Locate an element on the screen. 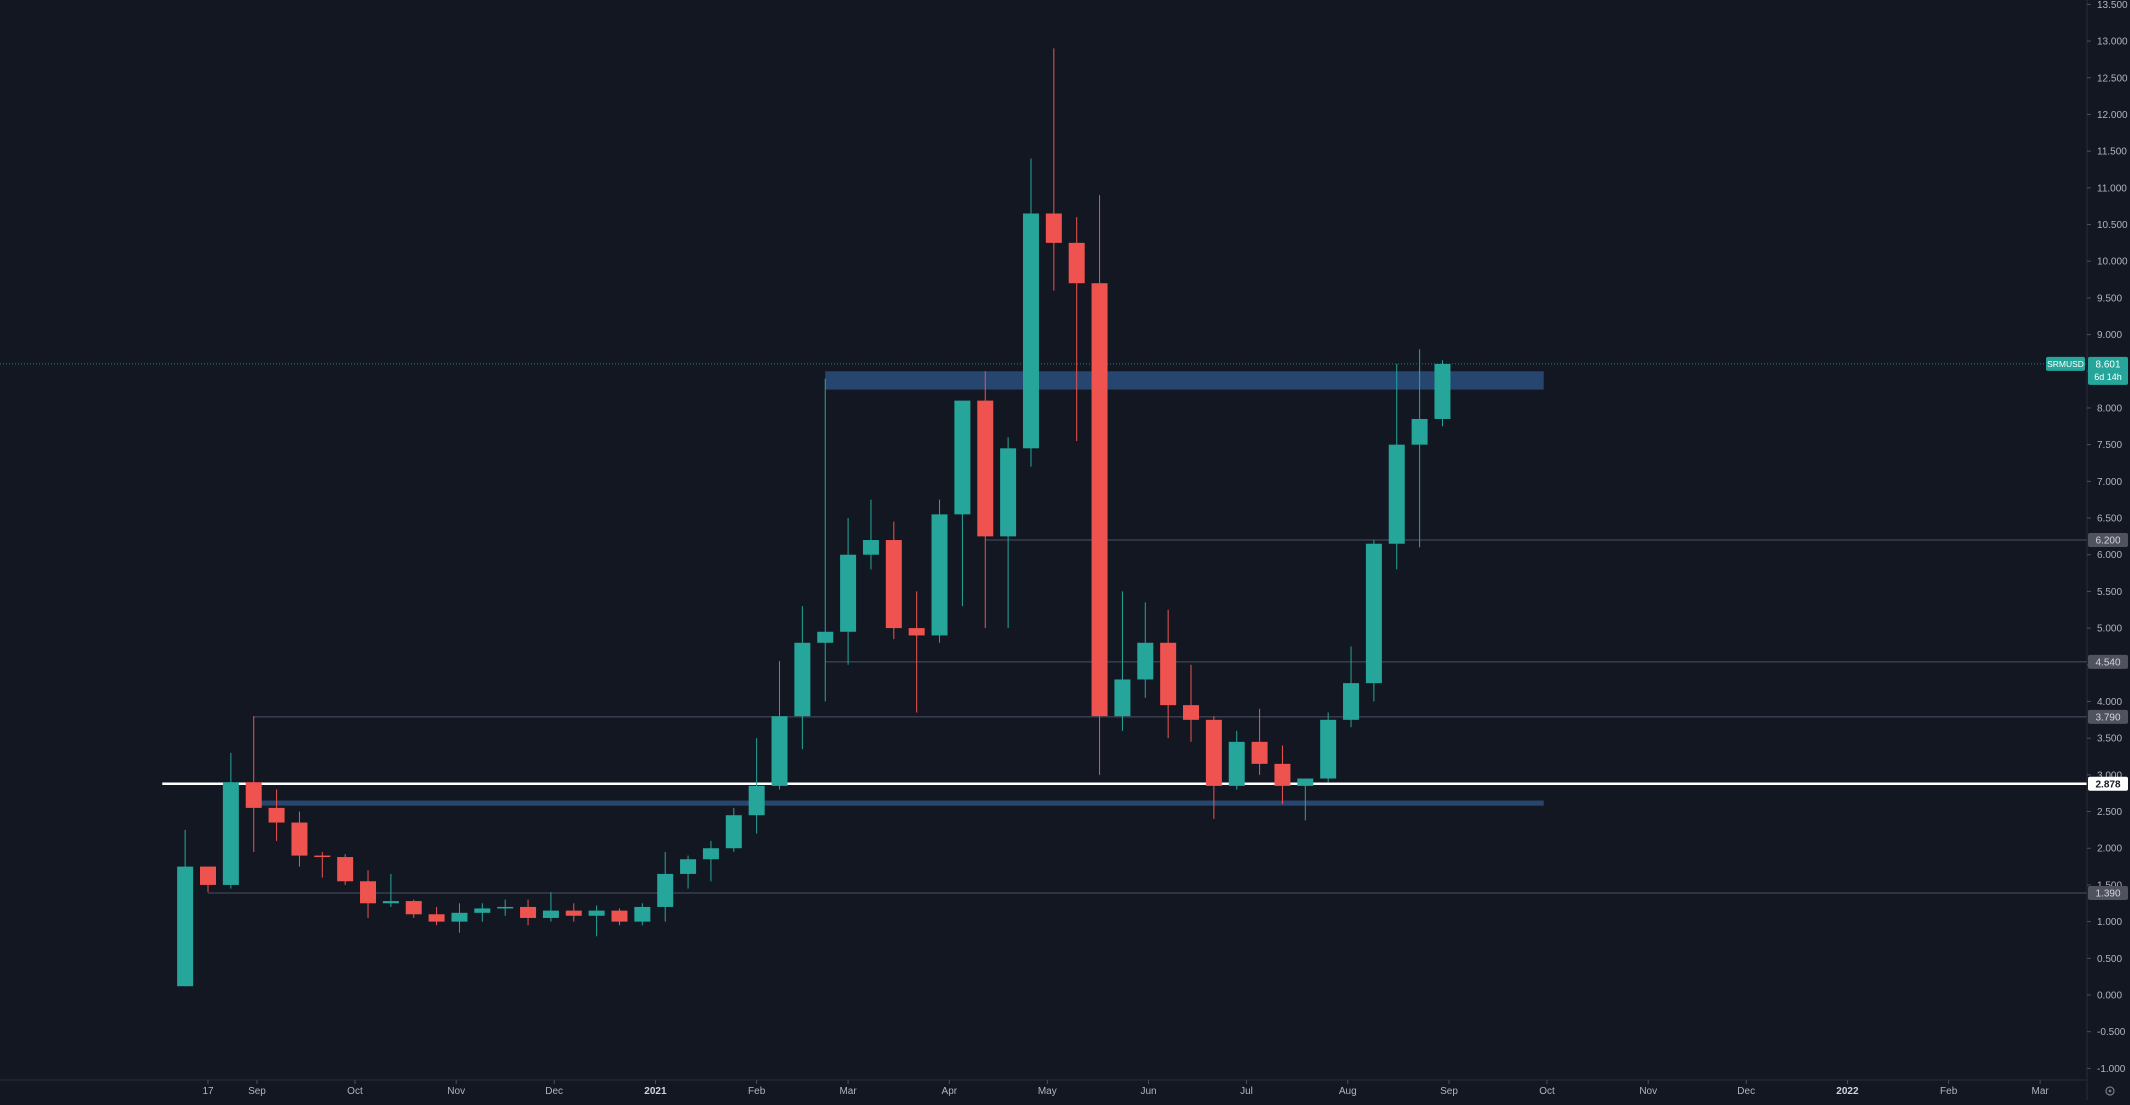  price-tick-label-1: -0.500 is located at coordinates (2111, 1032).